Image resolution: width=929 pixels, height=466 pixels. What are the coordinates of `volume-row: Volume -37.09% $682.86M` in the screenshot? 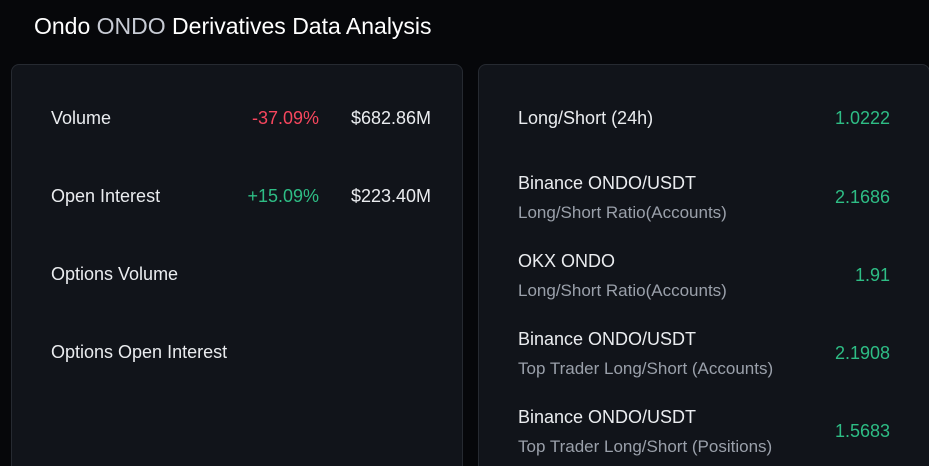 It's located at (241, 120).